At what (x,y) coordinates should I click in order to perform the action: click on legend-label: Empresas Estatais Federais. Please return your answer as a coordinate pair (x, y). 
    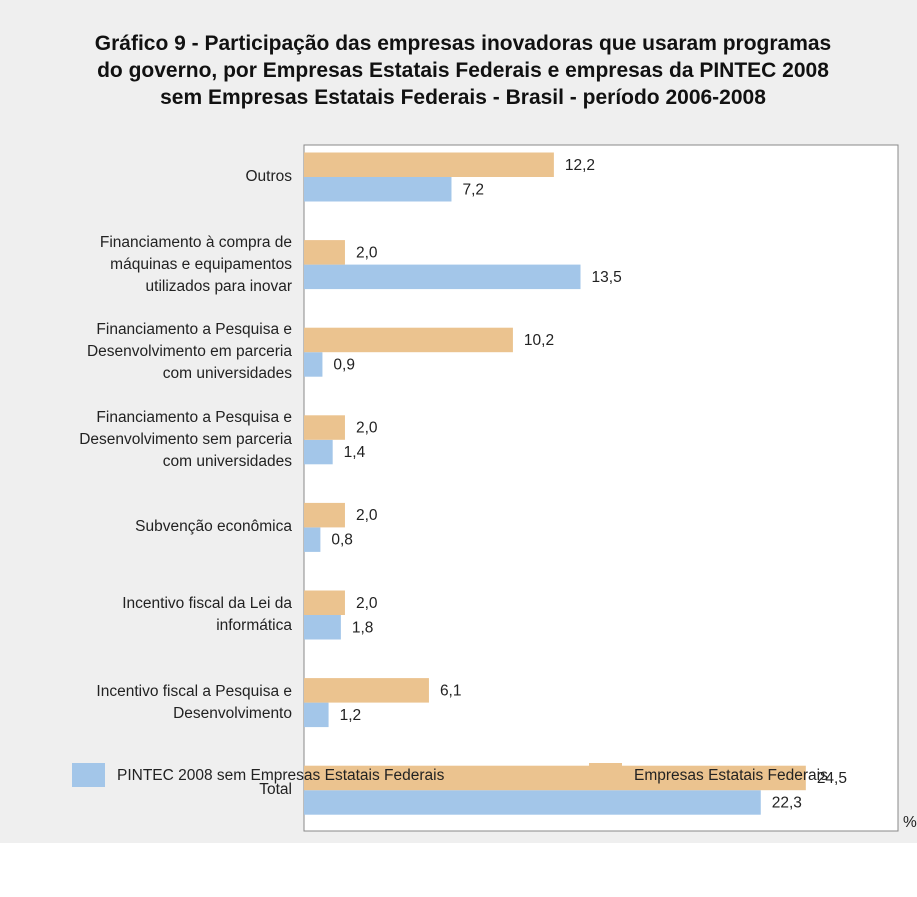
    Looking at the image, I should click on (731, 775).